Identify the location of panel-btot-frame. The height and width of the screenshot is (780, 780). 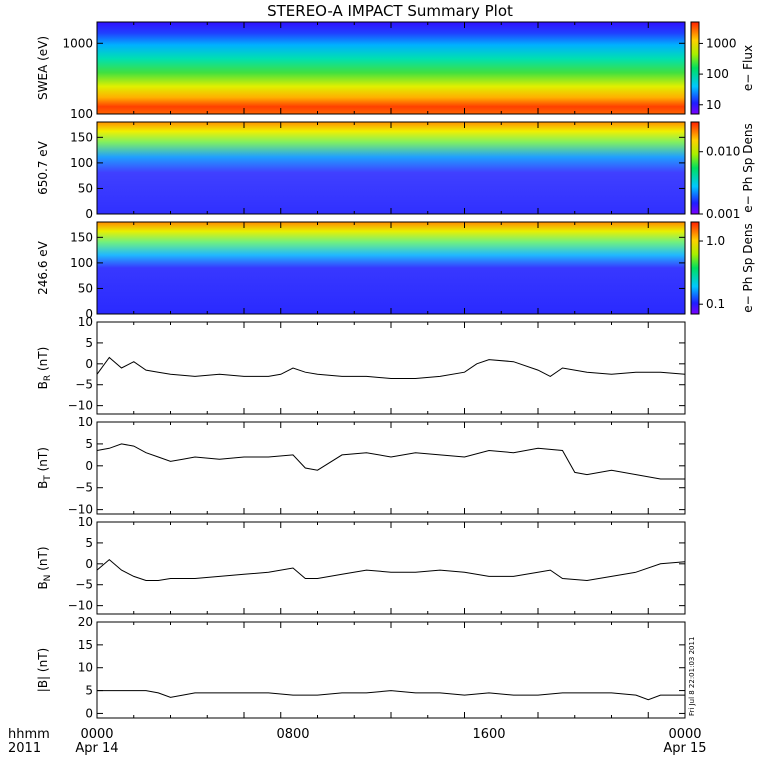
(391, 670).